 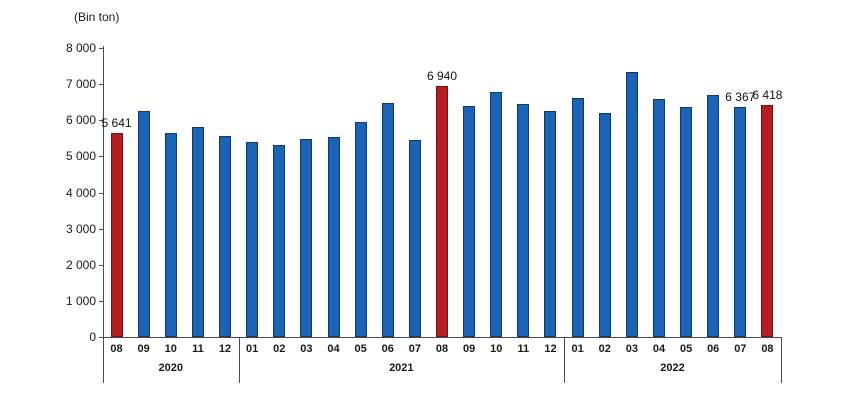 What do you see at coordinates (80, 48) in the screenshot?
I see `y-tick-label: 8 000` at bounding box center [80, 48].